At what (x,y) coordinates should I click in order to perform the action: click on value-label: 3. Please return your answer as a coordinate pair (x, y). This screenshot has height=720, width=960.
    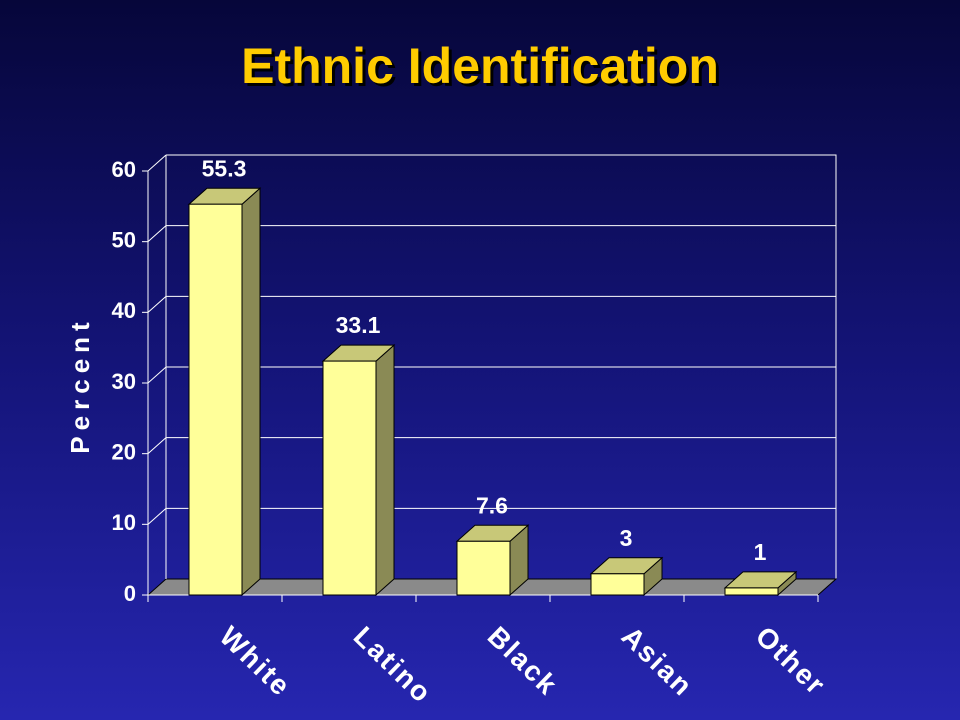
    Looking at the image, I should click on (626, 538).